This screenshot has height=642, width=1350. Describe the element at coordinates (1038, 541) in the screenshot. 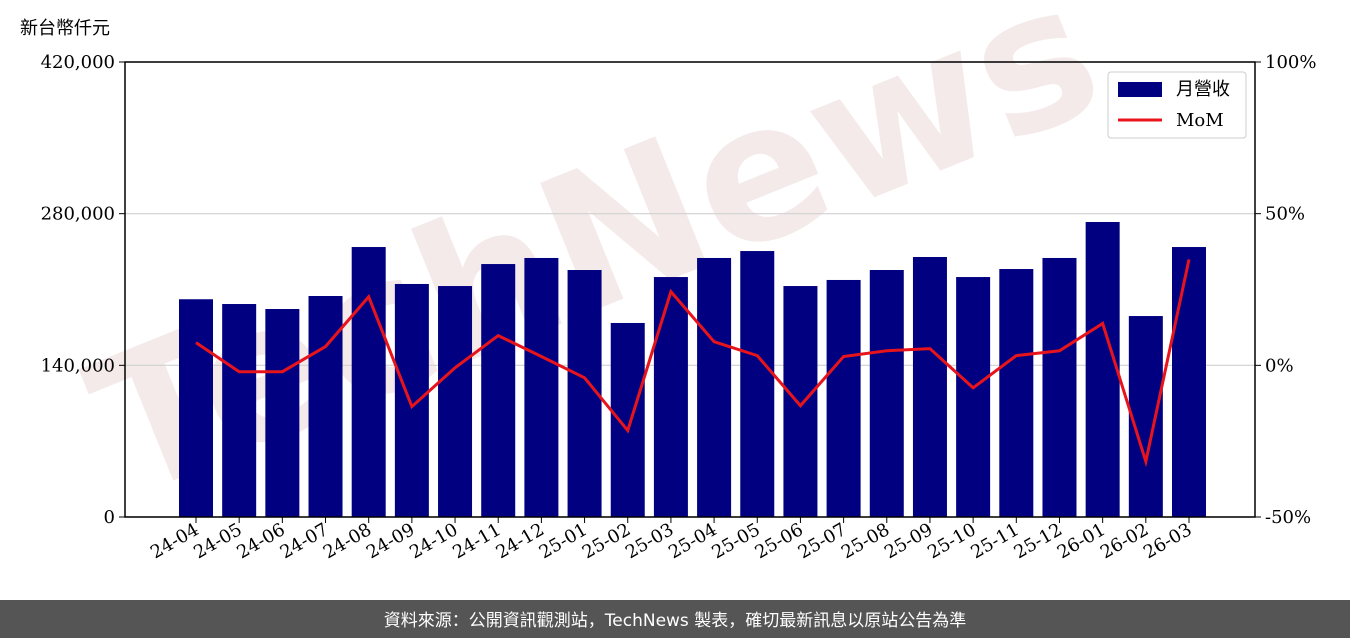

I see `x-tick-label: 25-12` at that location.